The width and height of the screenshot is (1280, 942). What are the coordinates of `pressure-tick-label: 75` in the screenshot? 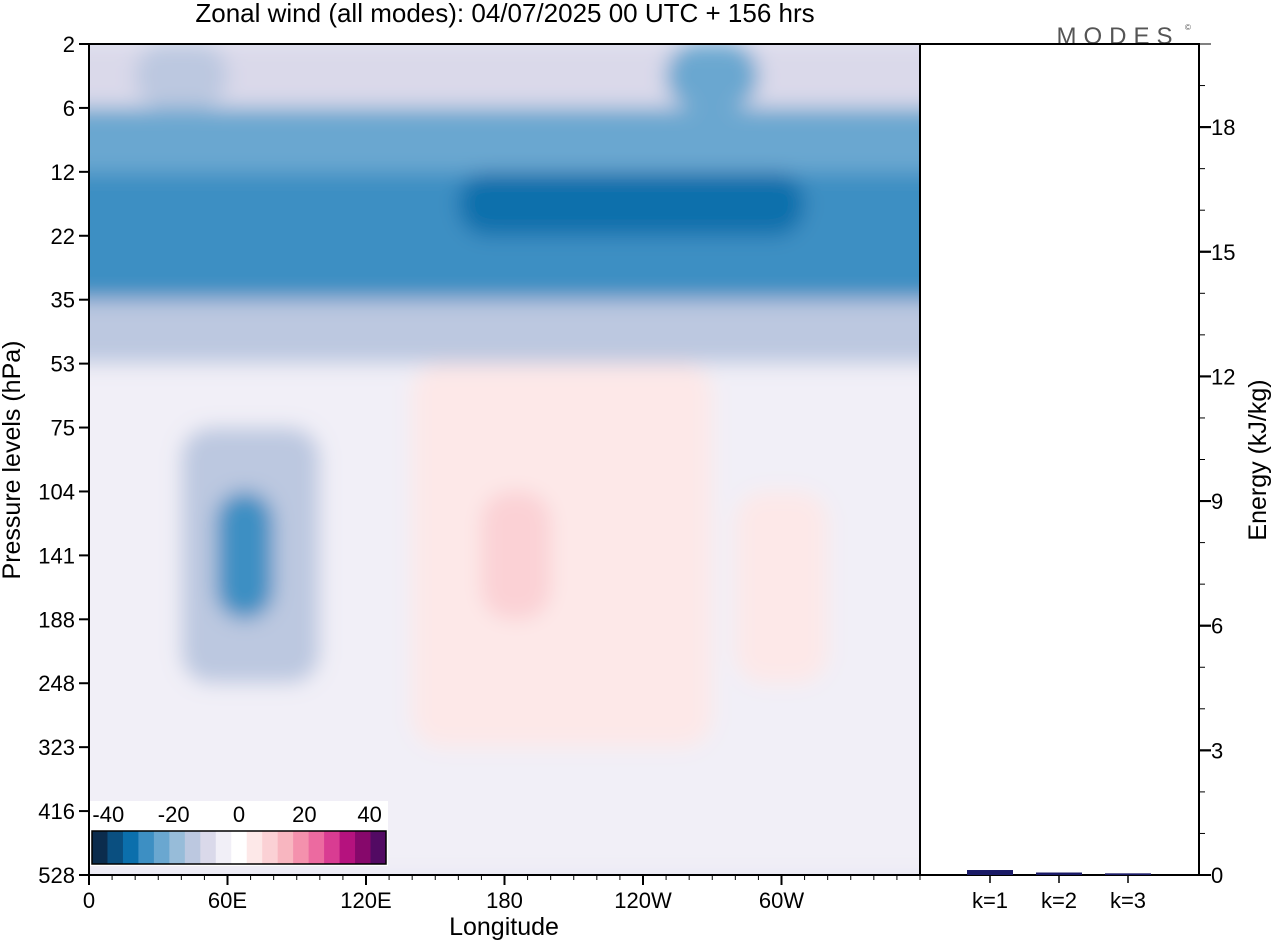 It's located at (63, 428).